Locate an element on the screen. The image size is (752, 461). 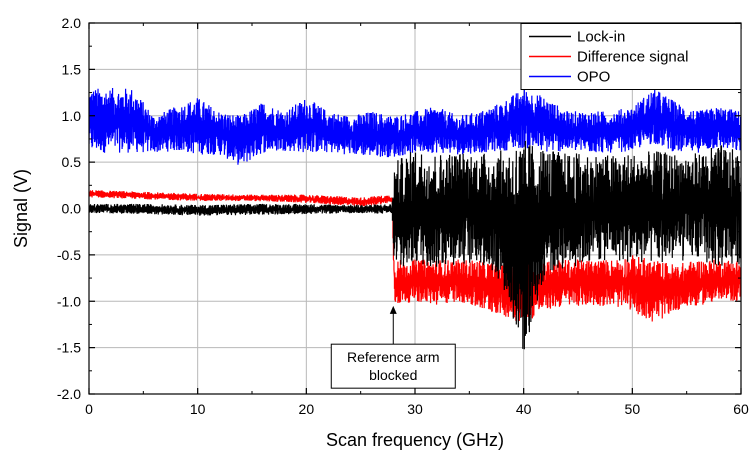
legend-label: Difference signal is located at coordinates (632, 57).